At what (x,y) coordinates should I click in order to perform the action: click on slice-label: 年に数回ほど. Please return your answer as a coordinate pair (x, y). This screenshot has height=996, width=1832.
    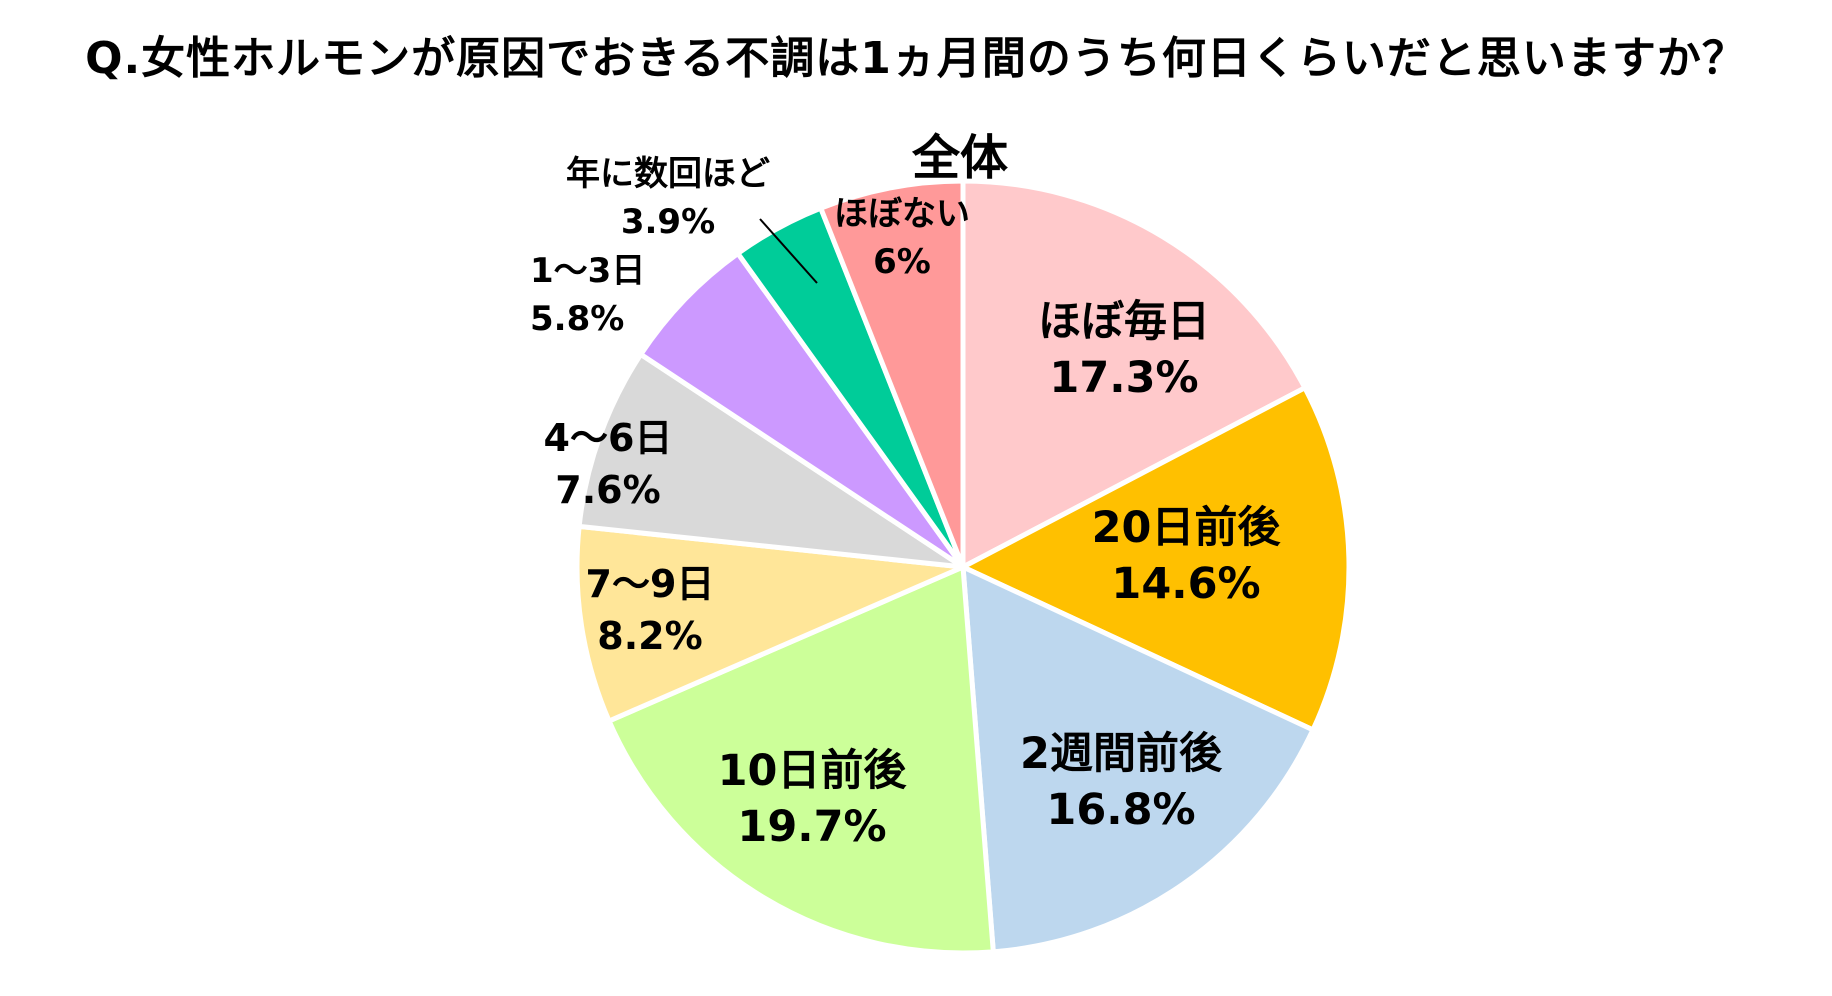
    Looking at the image, I should click on (668, 174).